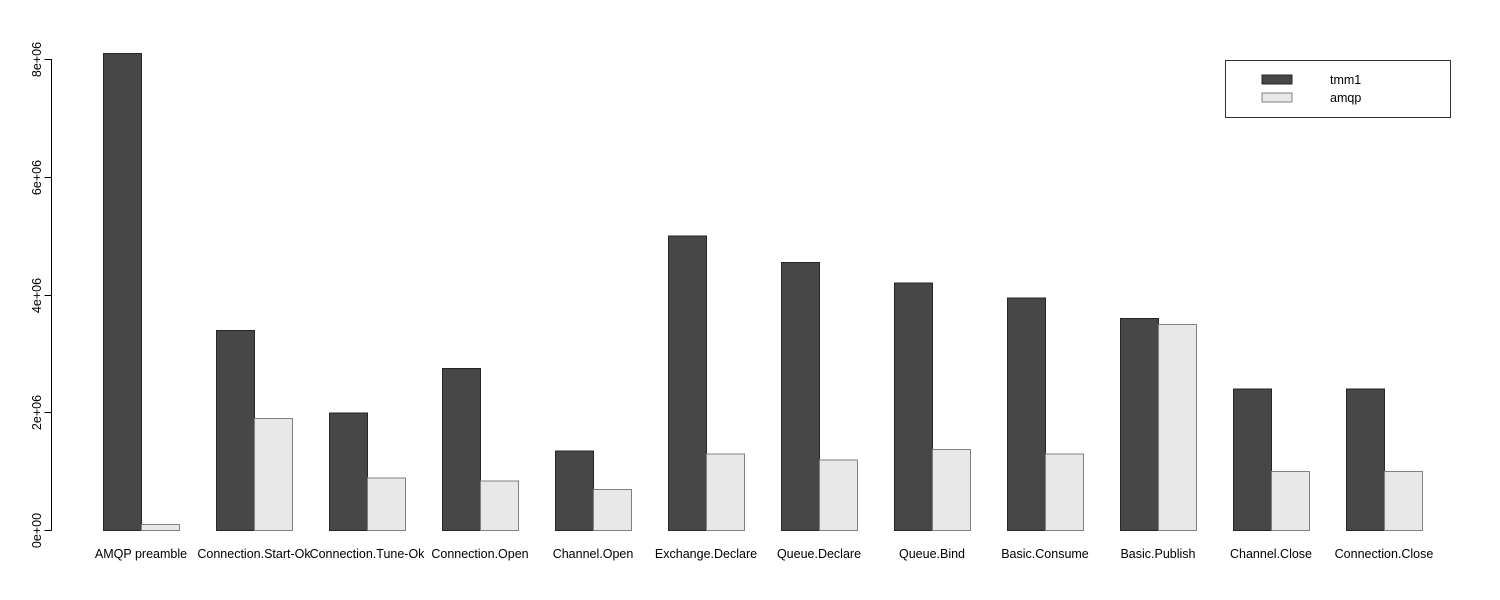  What do you see at coordinates (913, 406) in the screenshot?
I see `bar-tmm1-queue-bind` at bounding box center [913, 406].